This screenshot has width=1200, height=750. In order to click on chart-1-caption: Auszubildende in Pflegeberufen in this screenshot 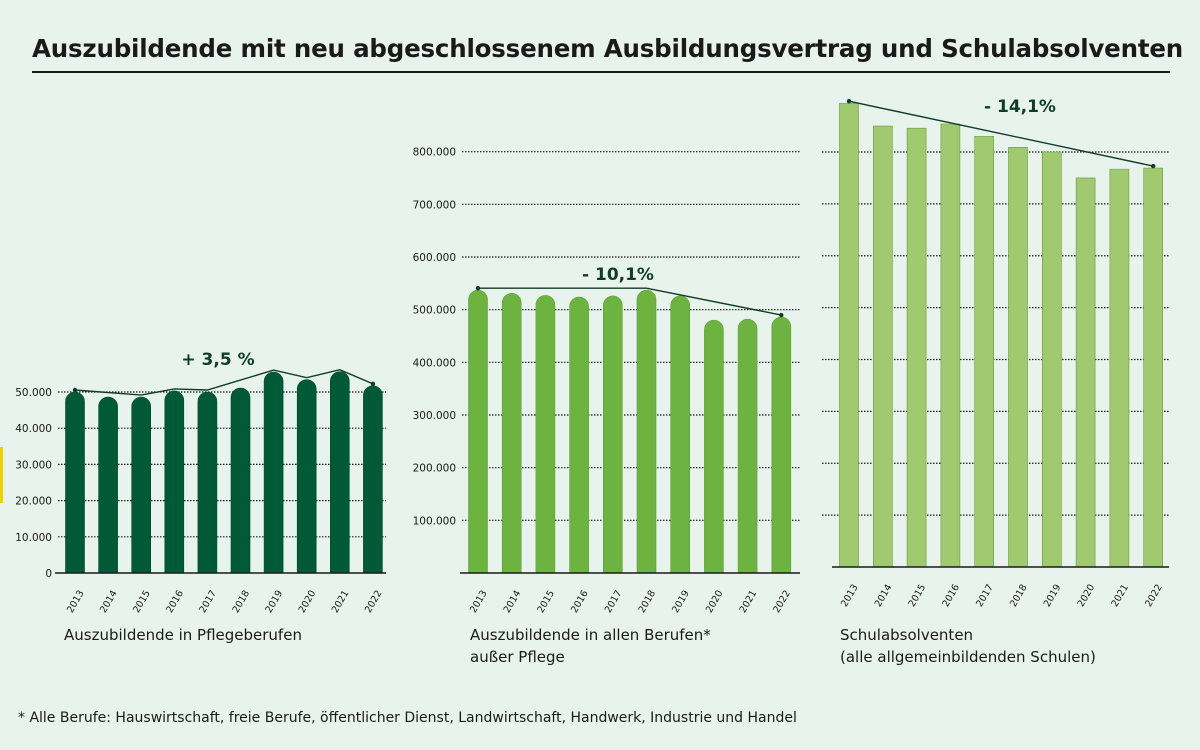, I will do `click(183, 635)`.